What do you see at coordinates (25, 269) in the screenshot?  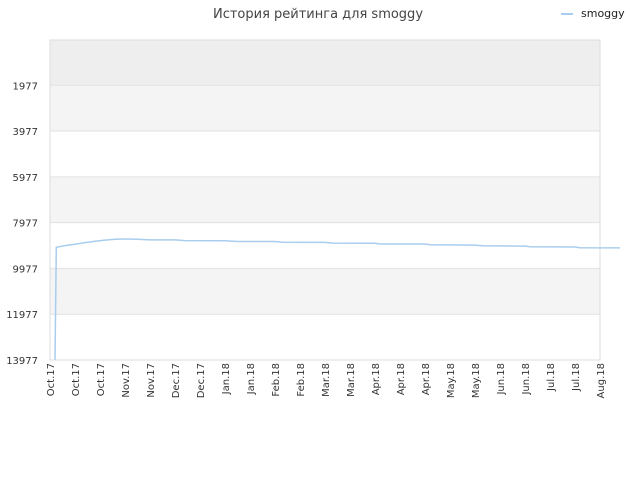 I see `y-tick-label: 9977` at bounding box center [25, 269].